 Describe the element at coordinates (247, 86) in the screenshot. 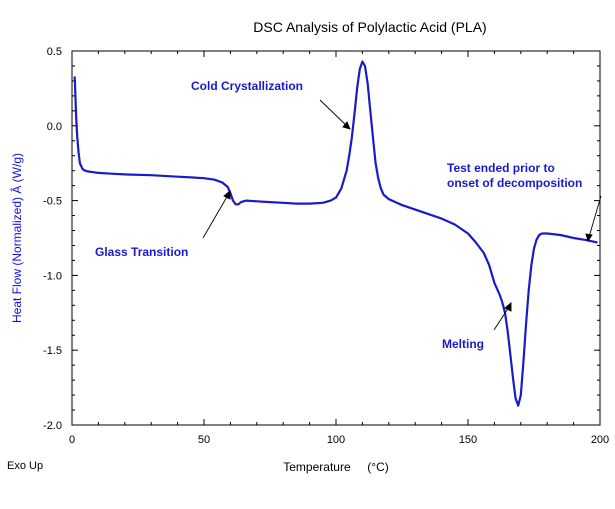

I see `annotation-cold-crystallization: Cold Crystallization` at that location.